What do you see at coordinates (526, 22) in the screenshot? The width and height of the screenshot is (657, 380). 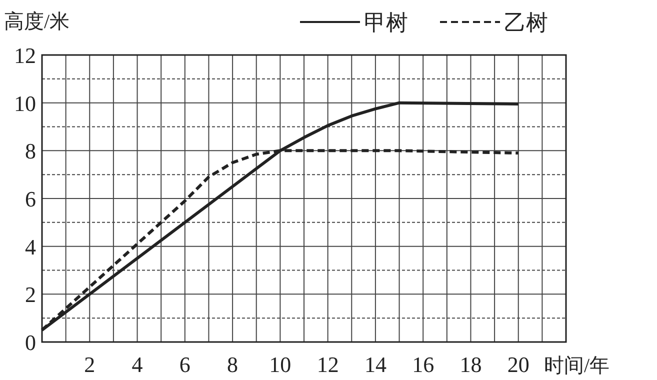 I see `legend-label: 乙树` at bounding box center [526, 22].